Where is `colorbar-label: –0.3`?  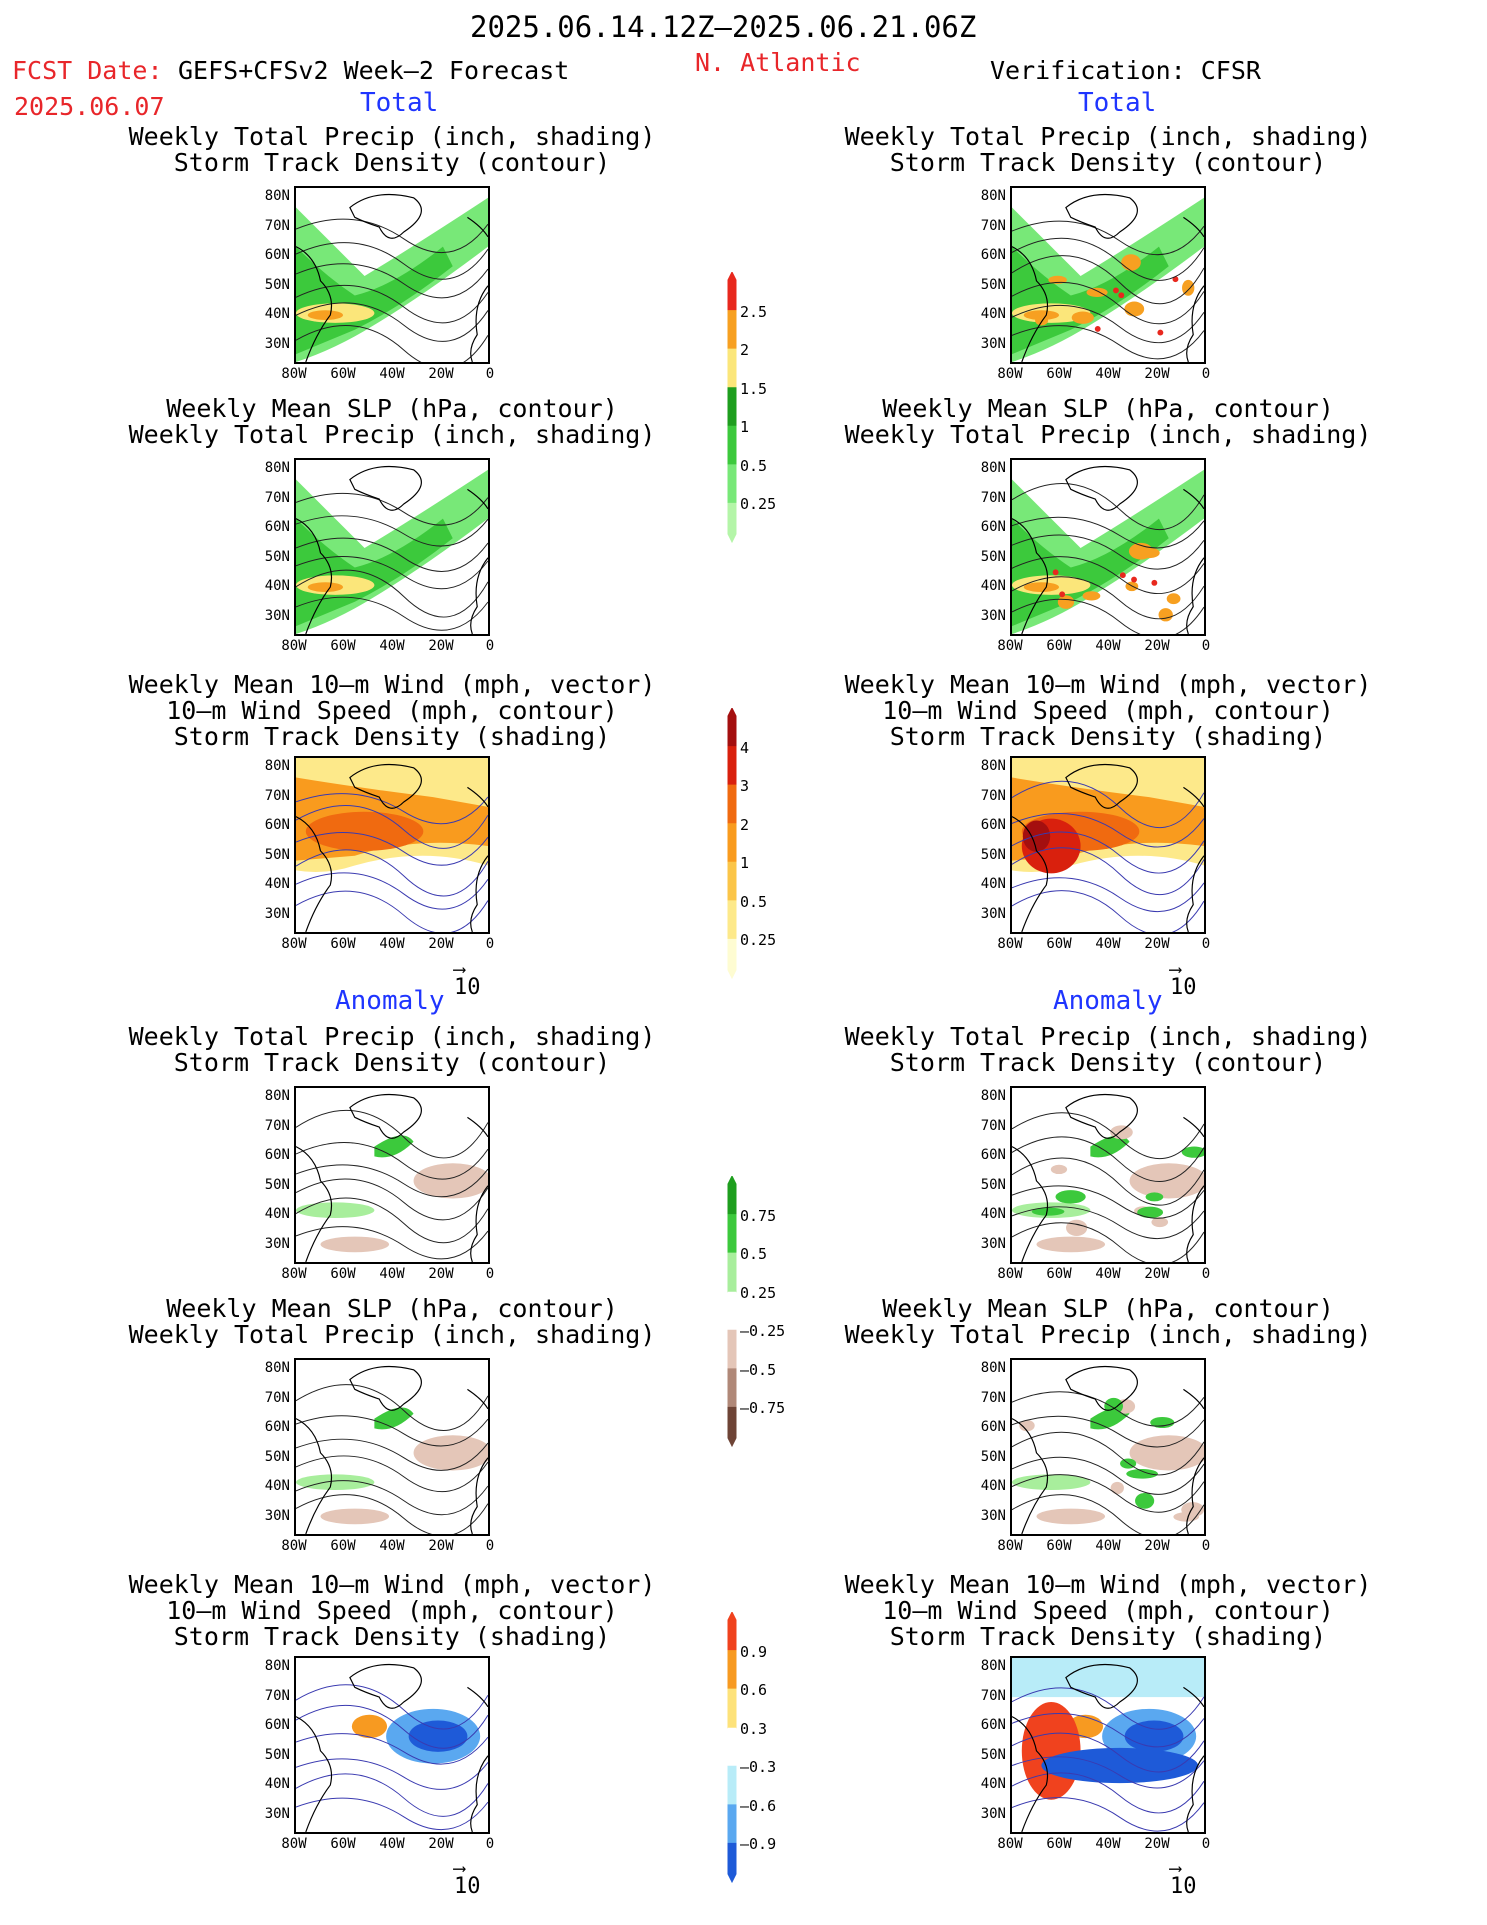
colorbar-label: –0.3 is located at coordinates (758, 1767).